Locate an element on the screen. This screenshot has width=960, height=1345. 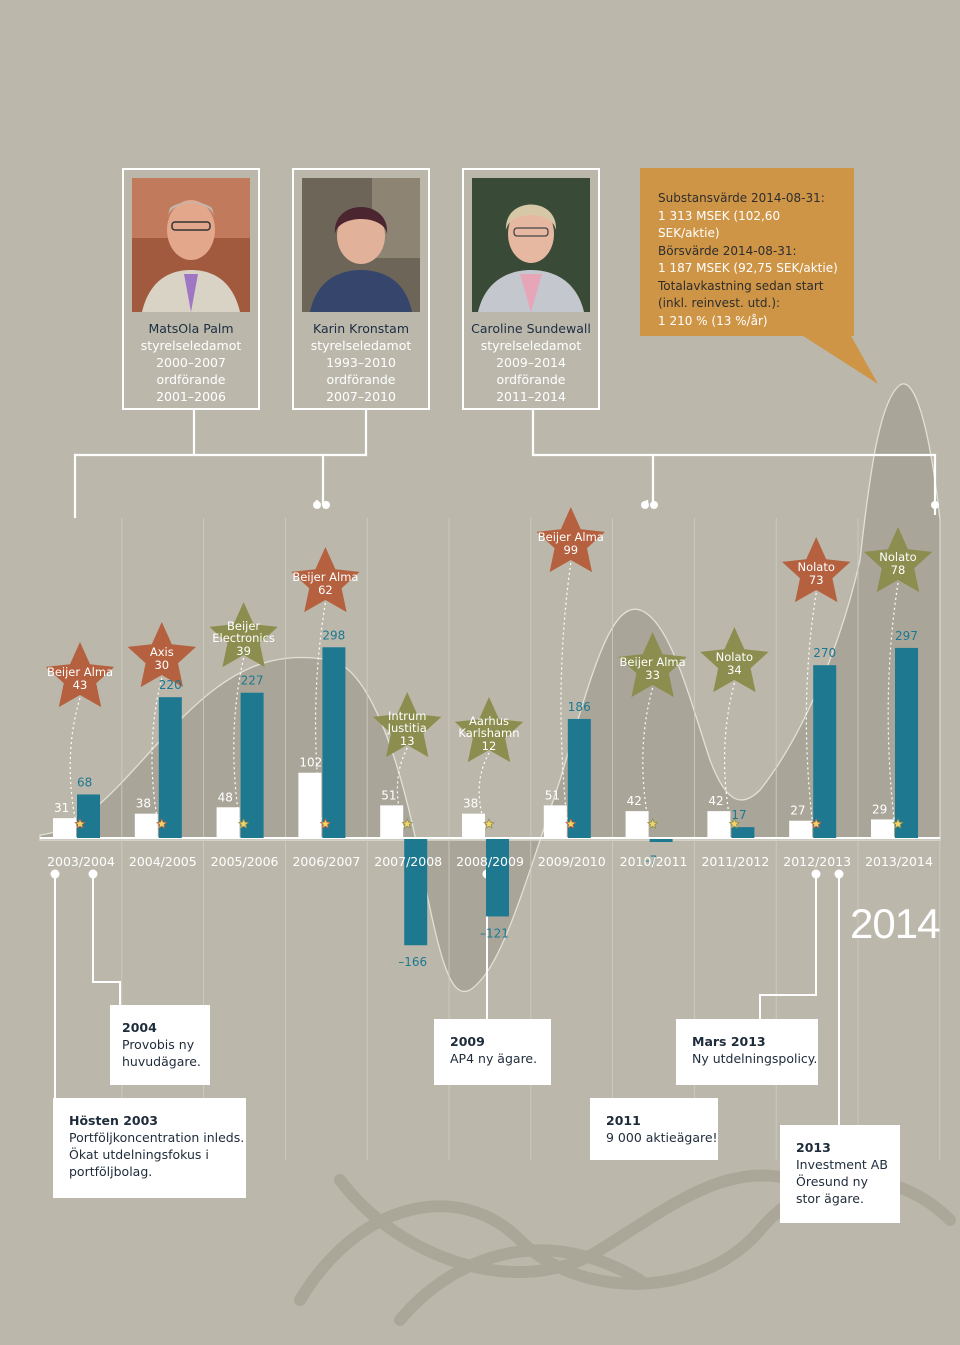
callout-line: (inkl. reinvest. utd.): is located at coordinates (719, 303).